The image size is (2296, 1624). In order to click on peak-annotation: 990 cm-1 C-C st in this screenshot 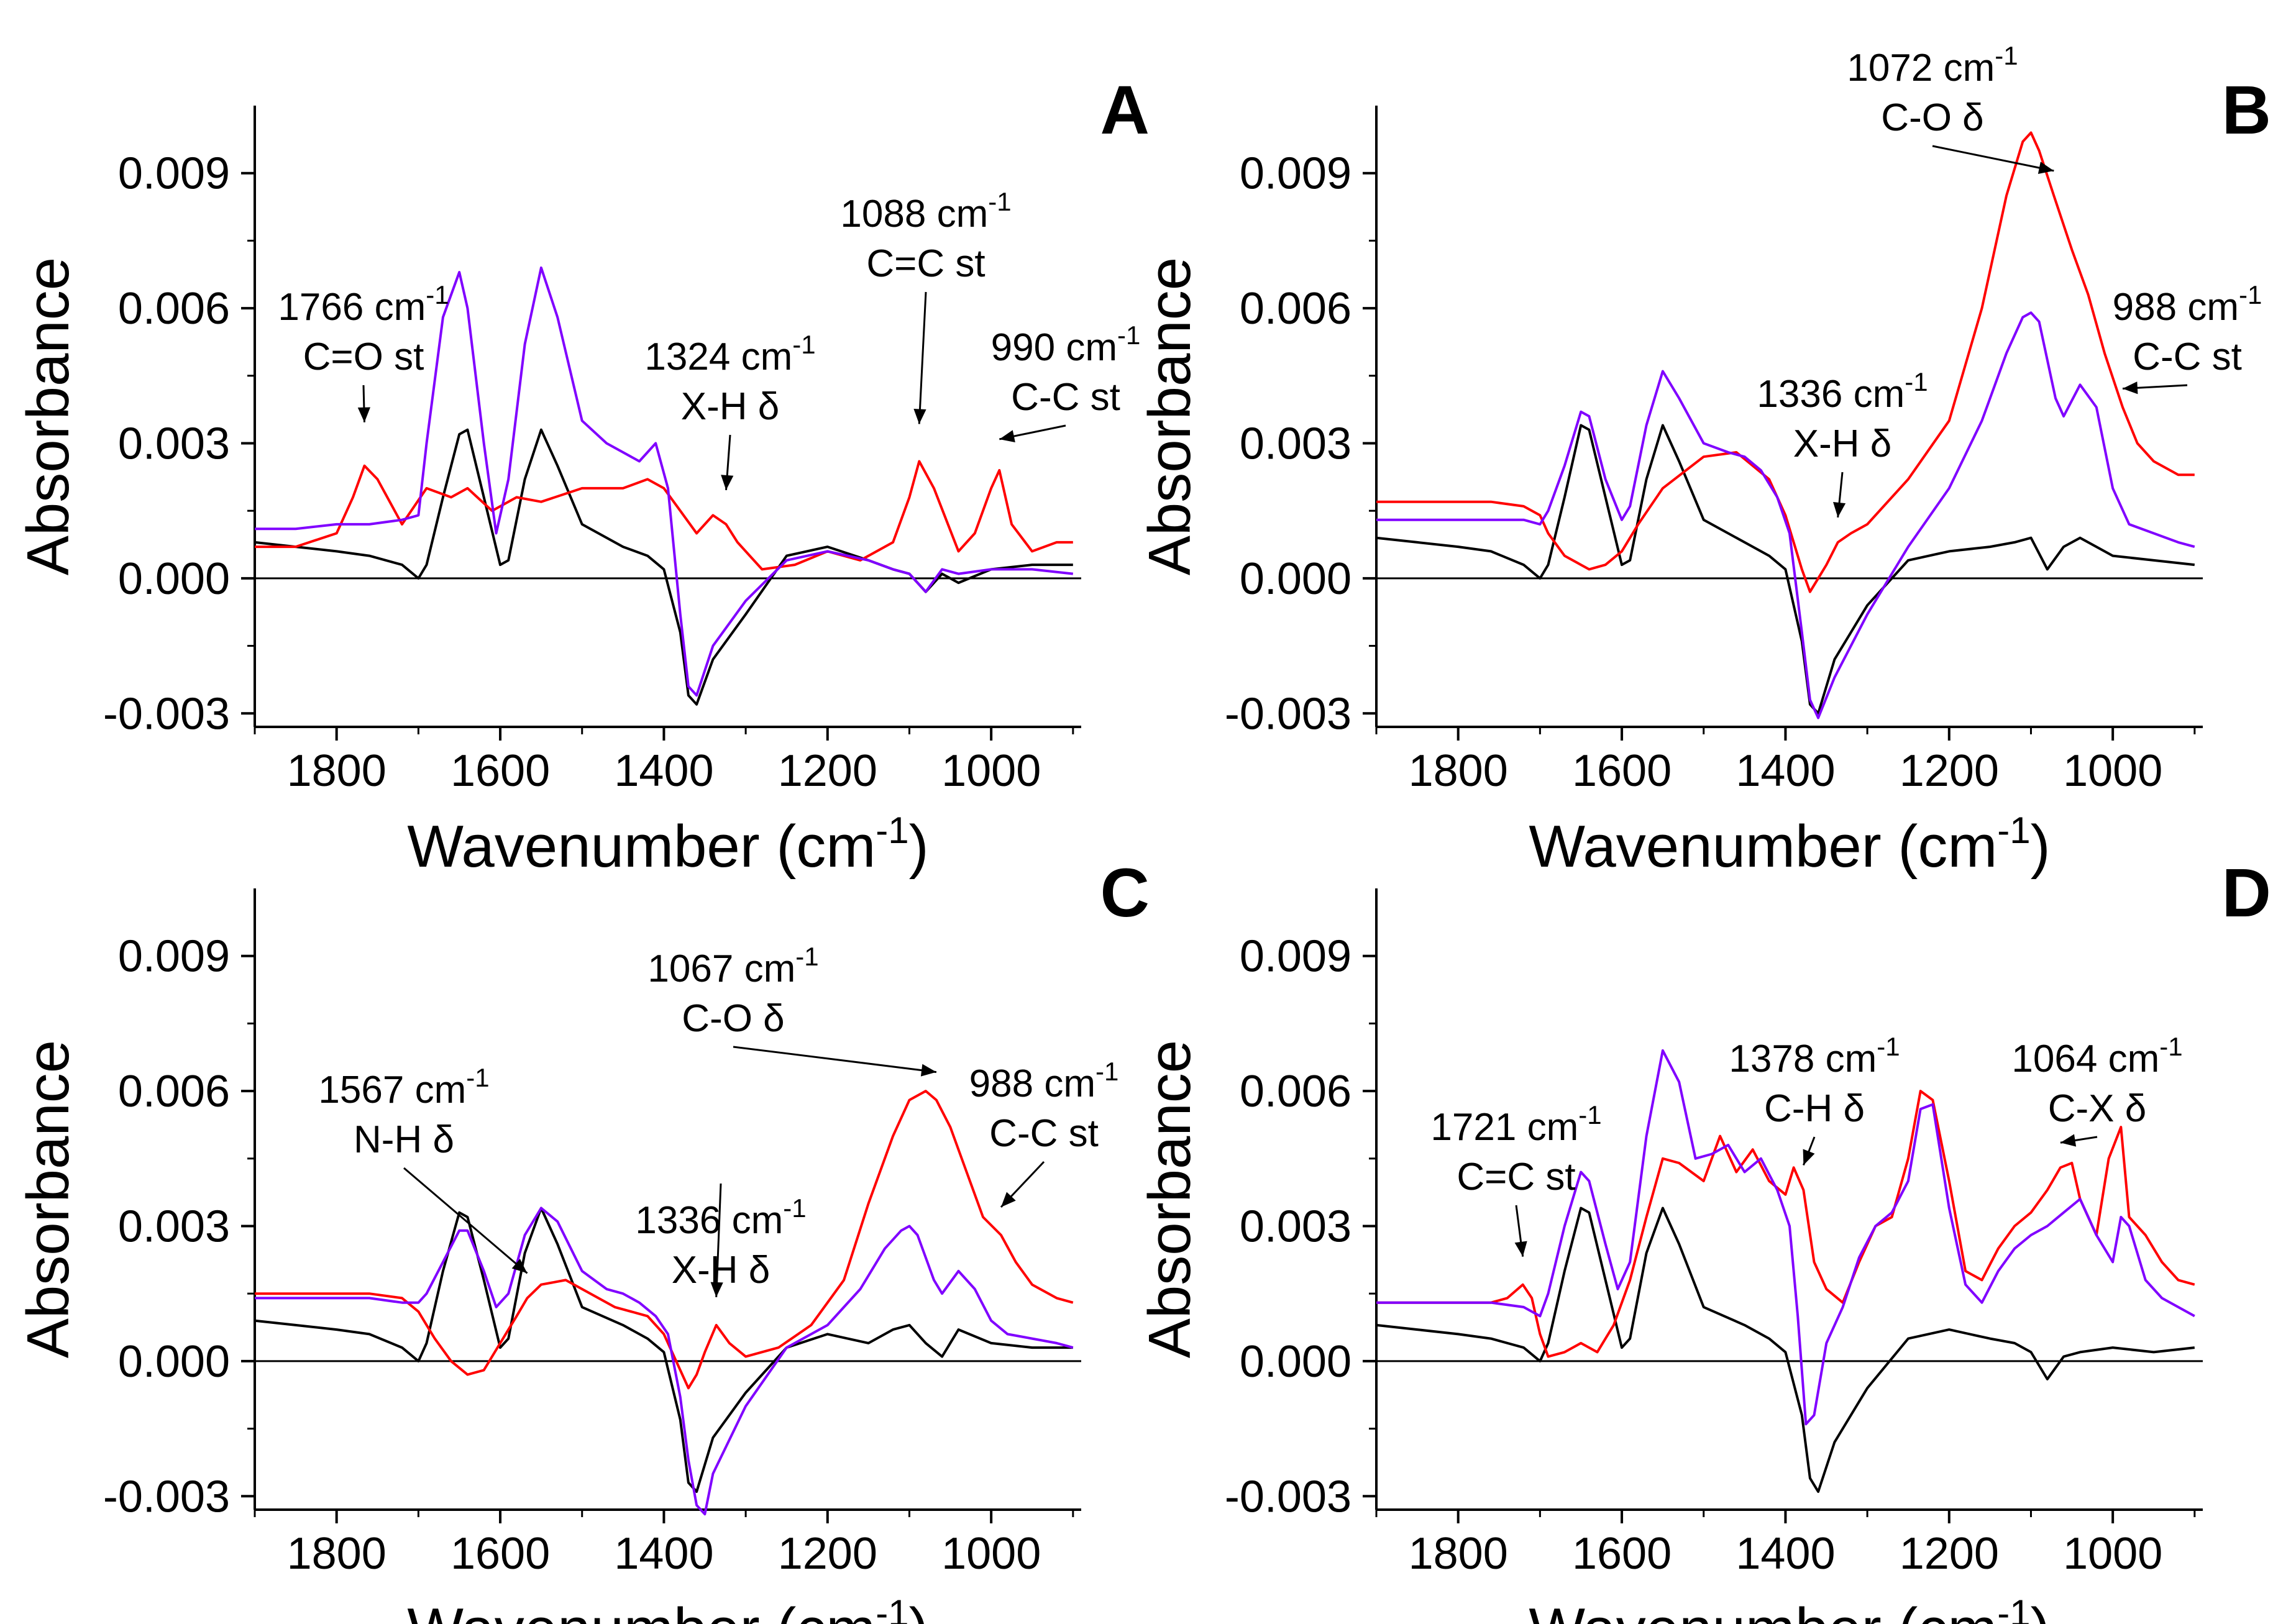, I will do `click(1066, 382)`.